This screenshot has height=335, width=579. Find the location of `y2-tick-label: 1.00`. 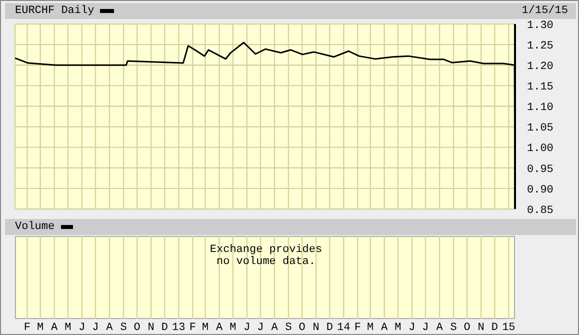

y2-tick-label: 1.00 is located at coordinates (540, 149).